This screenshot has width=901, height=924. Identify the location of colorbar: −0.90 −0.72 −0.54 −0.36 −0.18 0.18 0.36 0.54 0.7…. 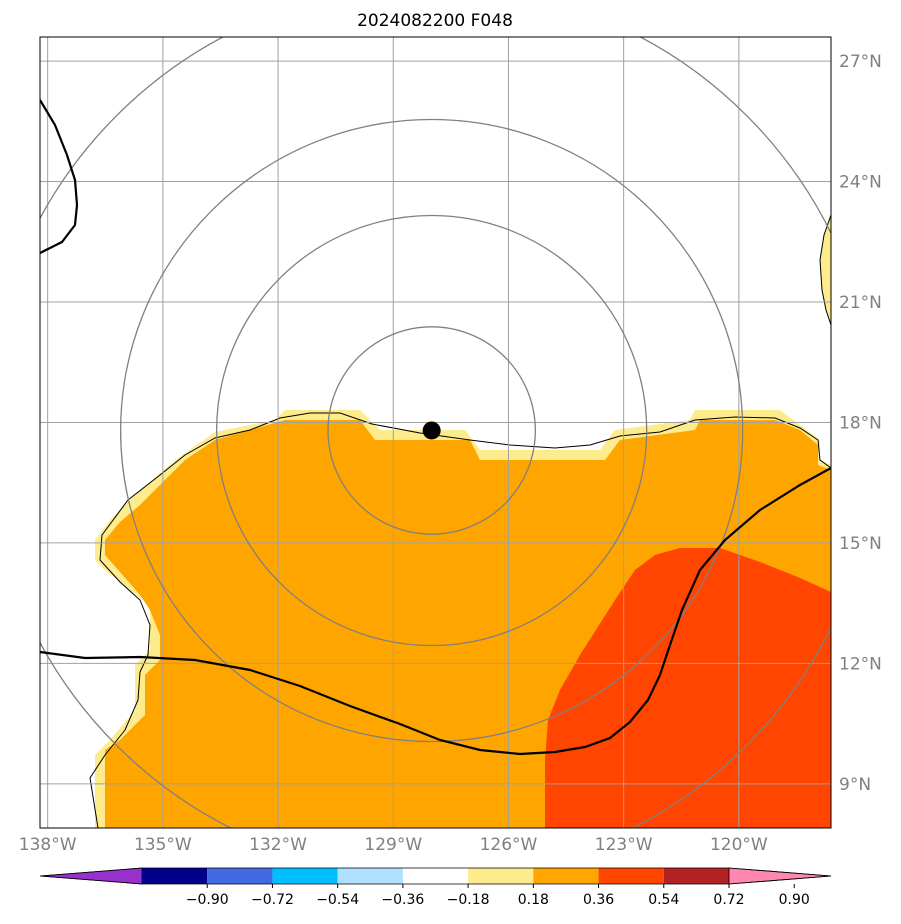
(435, 887).